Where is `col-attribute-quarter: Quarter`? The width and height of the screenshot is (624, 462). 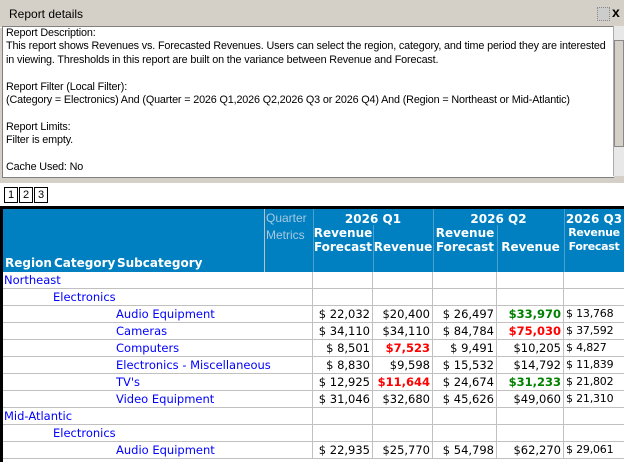 col-attribute-quarter: Quarter is located at coordinates (286, 218).